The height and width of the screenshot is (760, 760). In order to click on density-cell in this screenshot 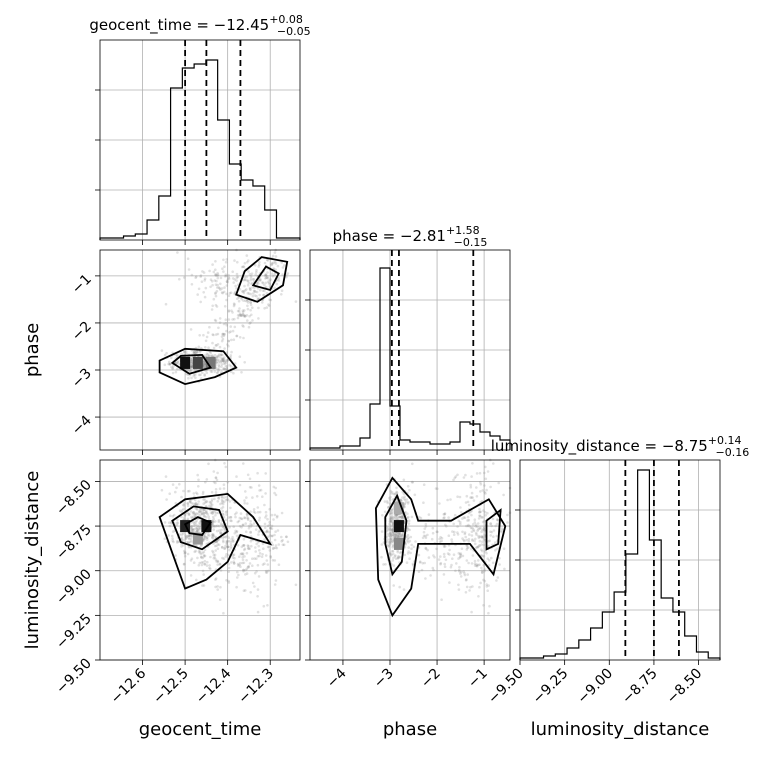, I will do `click(197, 362)`.